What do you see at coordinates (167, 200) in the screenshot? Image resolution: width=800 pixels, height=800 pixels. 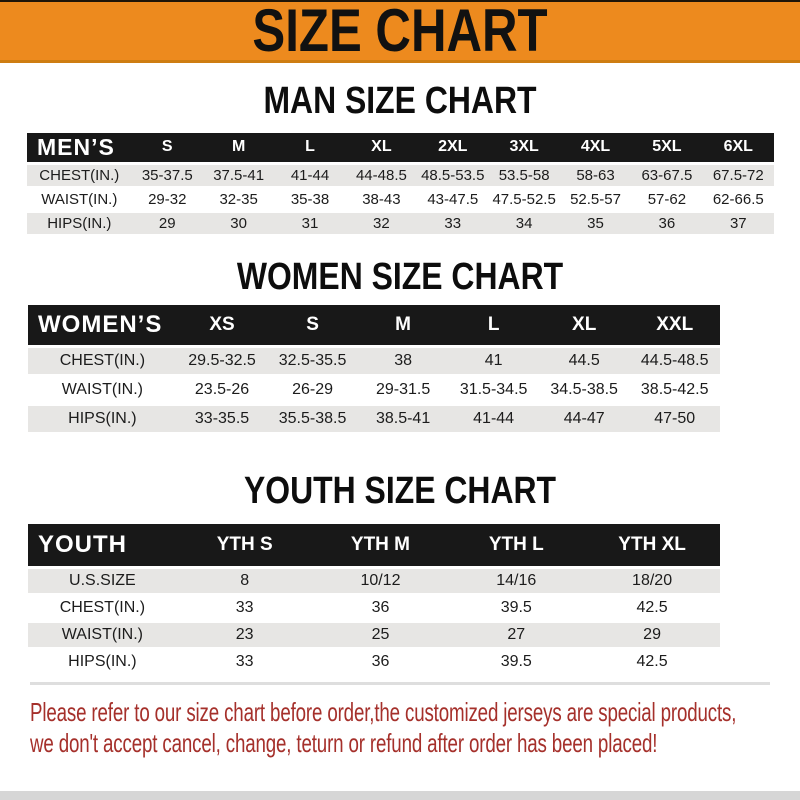 I see `size-value-cell: 29-32` at bounding box center [167, 200].